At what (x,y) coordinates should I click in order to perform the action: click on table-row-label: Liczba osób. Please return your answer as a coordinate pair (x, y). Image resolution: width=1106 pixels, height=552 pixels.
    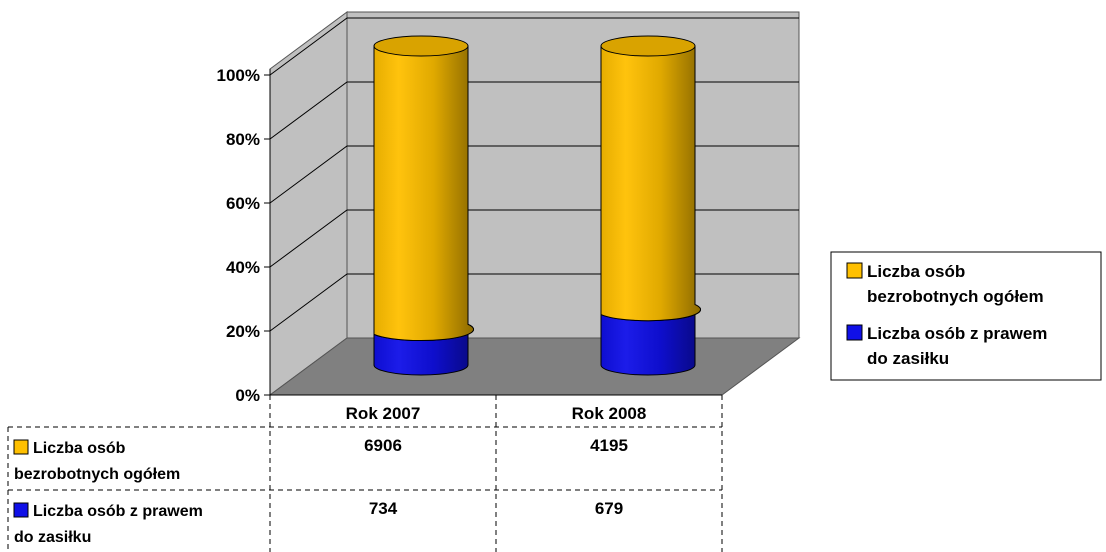
    Looking at the image, I should click on (79, 448).